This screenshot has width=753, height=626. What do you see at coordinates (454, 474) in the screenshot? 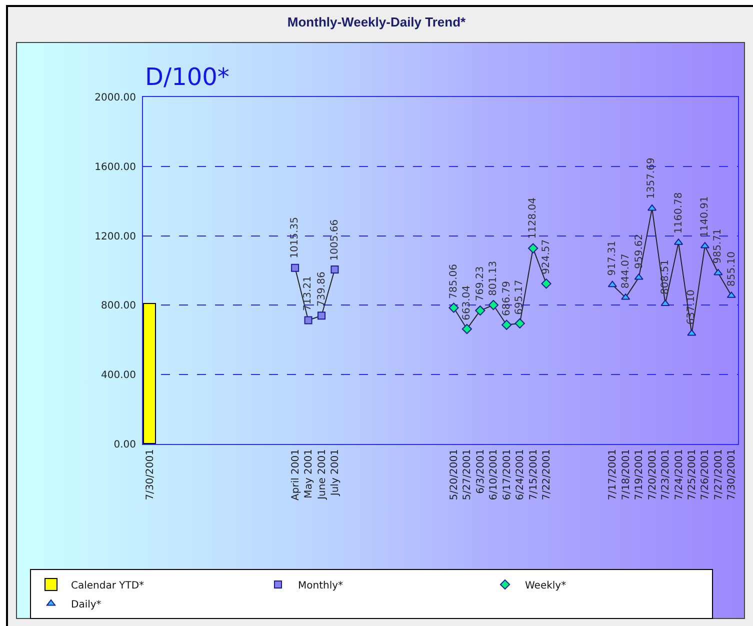
I see `x-tick-label: 5/20/2001` at bounding box center [454, 474].